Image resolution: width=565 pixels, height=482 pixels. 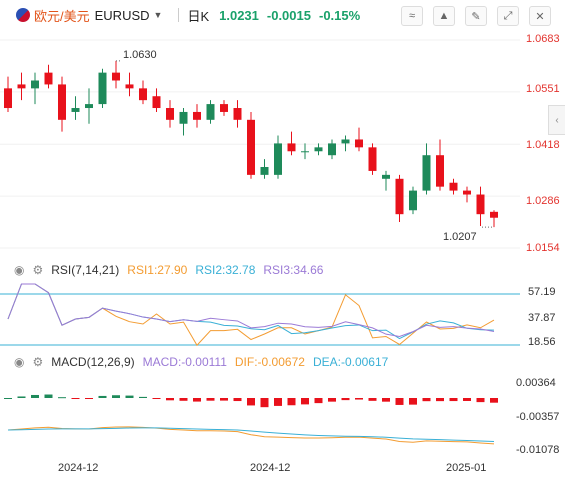 I want to click on rsi2-line, so click(x=251, y=311).